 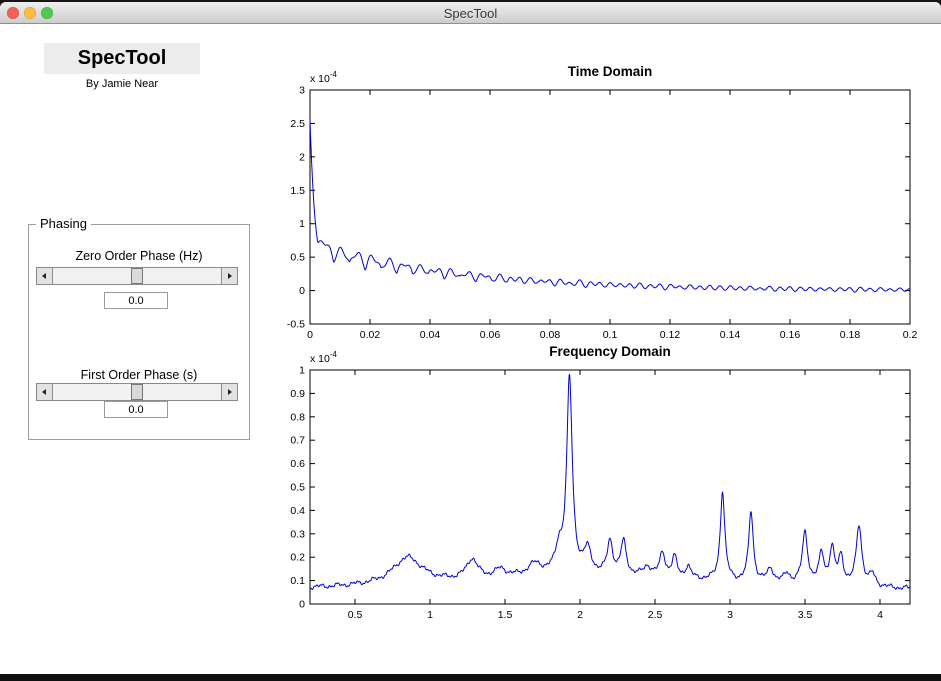 What do you see at coordinates (297, 394) in the screenshot?
I see `svg-text: 0.9` at bounding box center [297, 394].